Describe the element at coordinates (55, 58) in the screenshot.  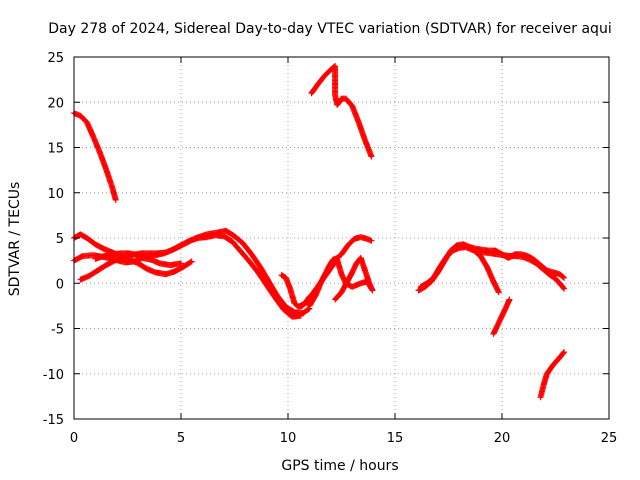
I see `y-tick-label: 25` at that location.